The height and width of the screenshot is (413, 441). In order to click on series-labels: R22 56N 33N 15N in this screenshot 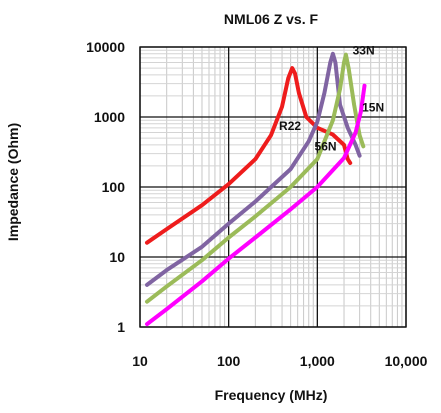, I will do `click(331, 99)`.